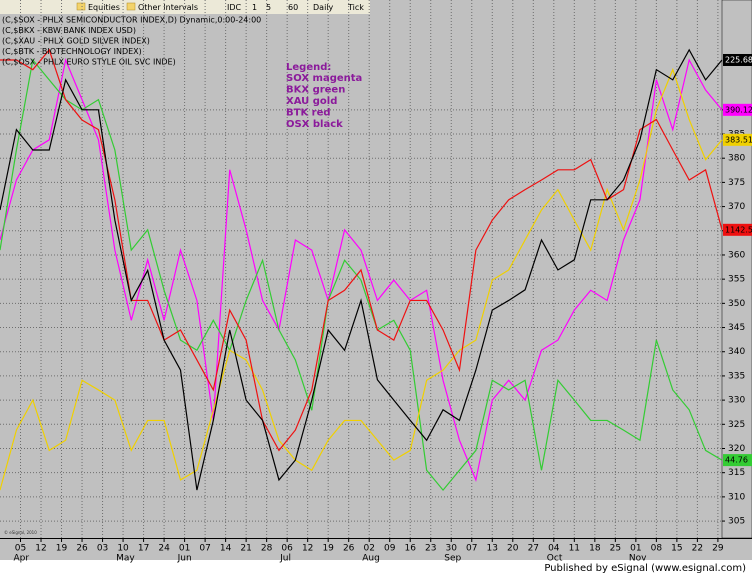 The width and height of the screenshot is (752, 576). I want to click on last-value-tag: 1142.5, so click(737, 229).